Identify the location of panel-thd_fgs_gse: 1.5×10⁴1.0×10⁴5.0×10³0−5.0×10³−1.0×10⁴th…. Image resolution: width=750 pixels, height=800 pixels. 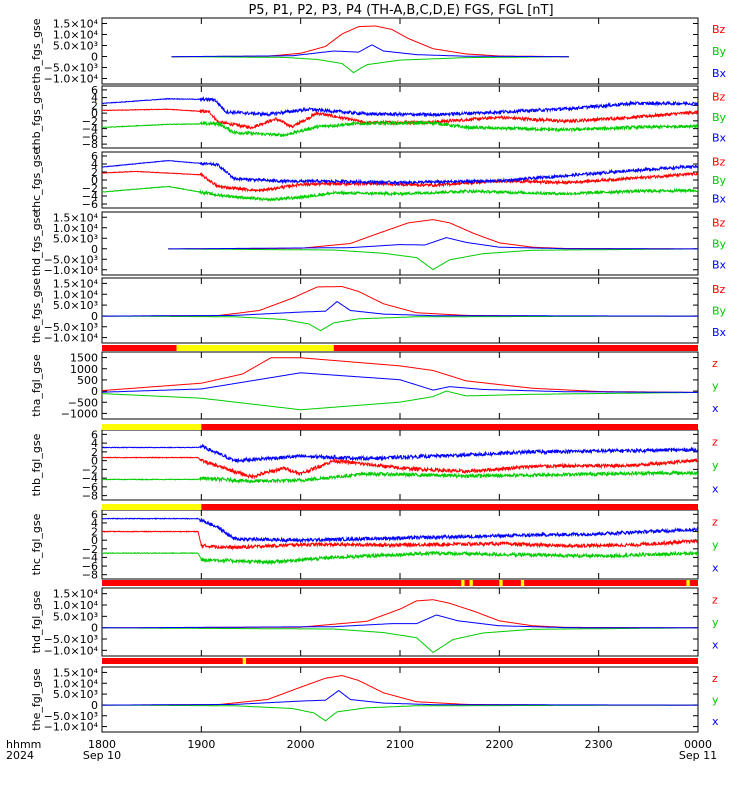
(378, 244).